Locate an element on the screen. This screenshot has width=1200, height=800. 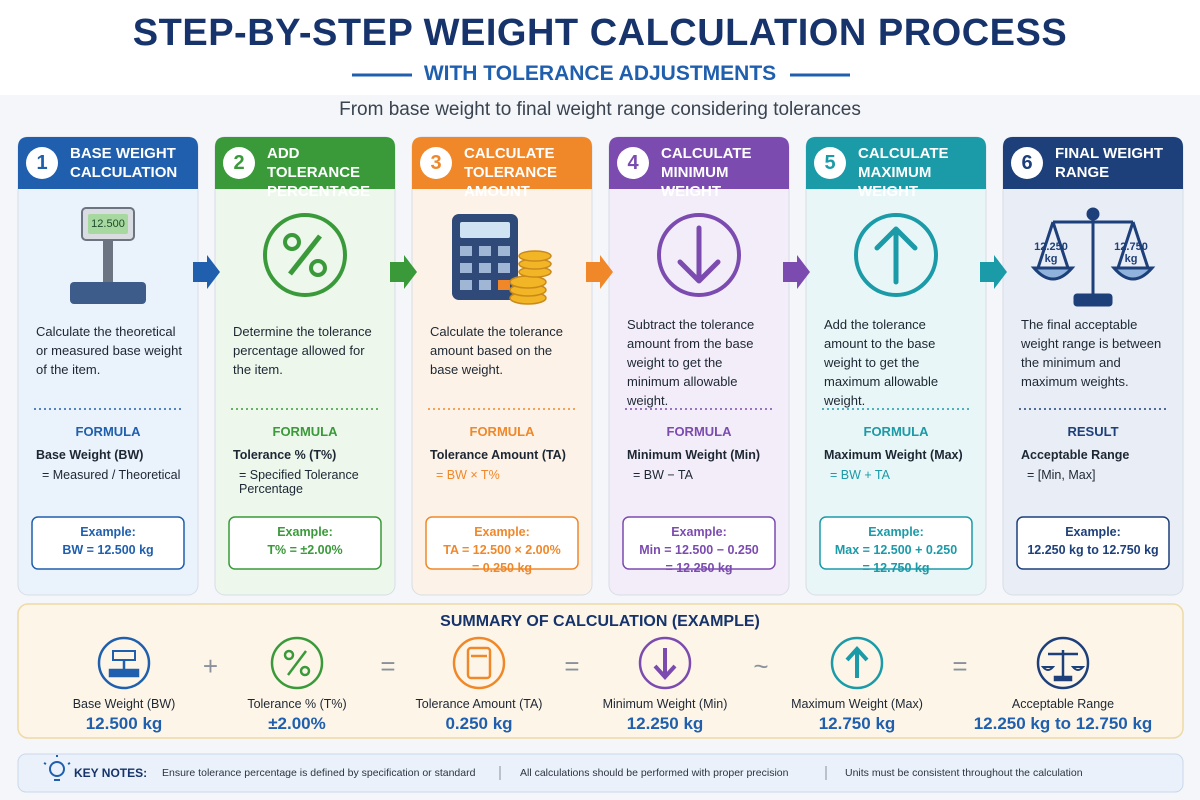
step-number: 6 is located at coordinates (1027, 163).